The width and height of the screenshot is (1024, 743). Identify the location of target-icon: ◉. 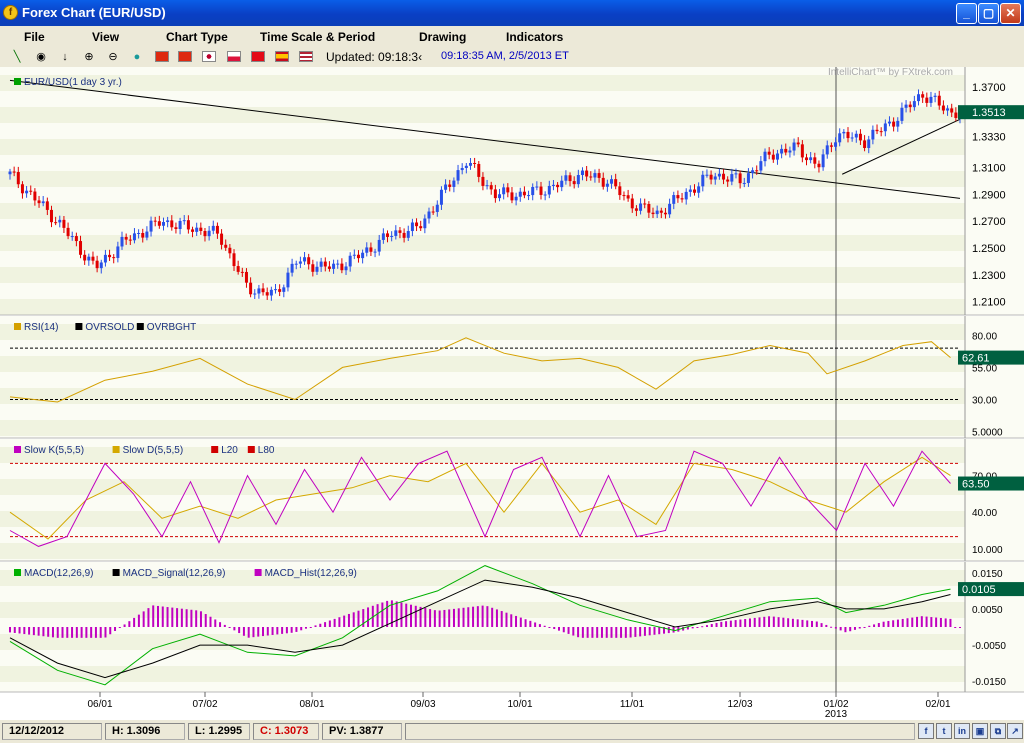
(41, 57).